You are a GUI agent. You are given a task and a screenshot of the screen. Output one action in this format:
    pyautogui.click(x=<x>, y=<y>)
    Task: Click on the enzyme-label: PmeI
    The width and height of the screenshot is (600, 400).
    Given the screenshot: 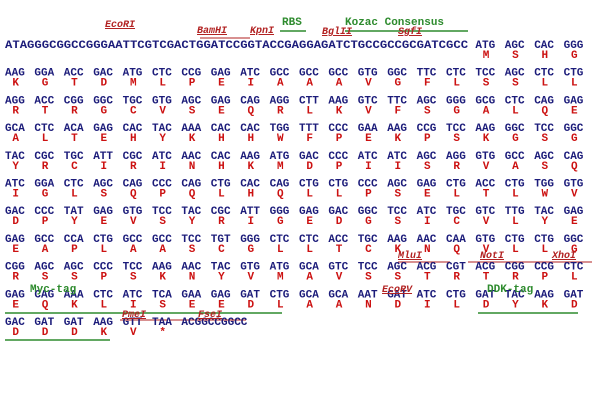 What is the action you would take?
    pyautogui.click(x=134, y=315)
    